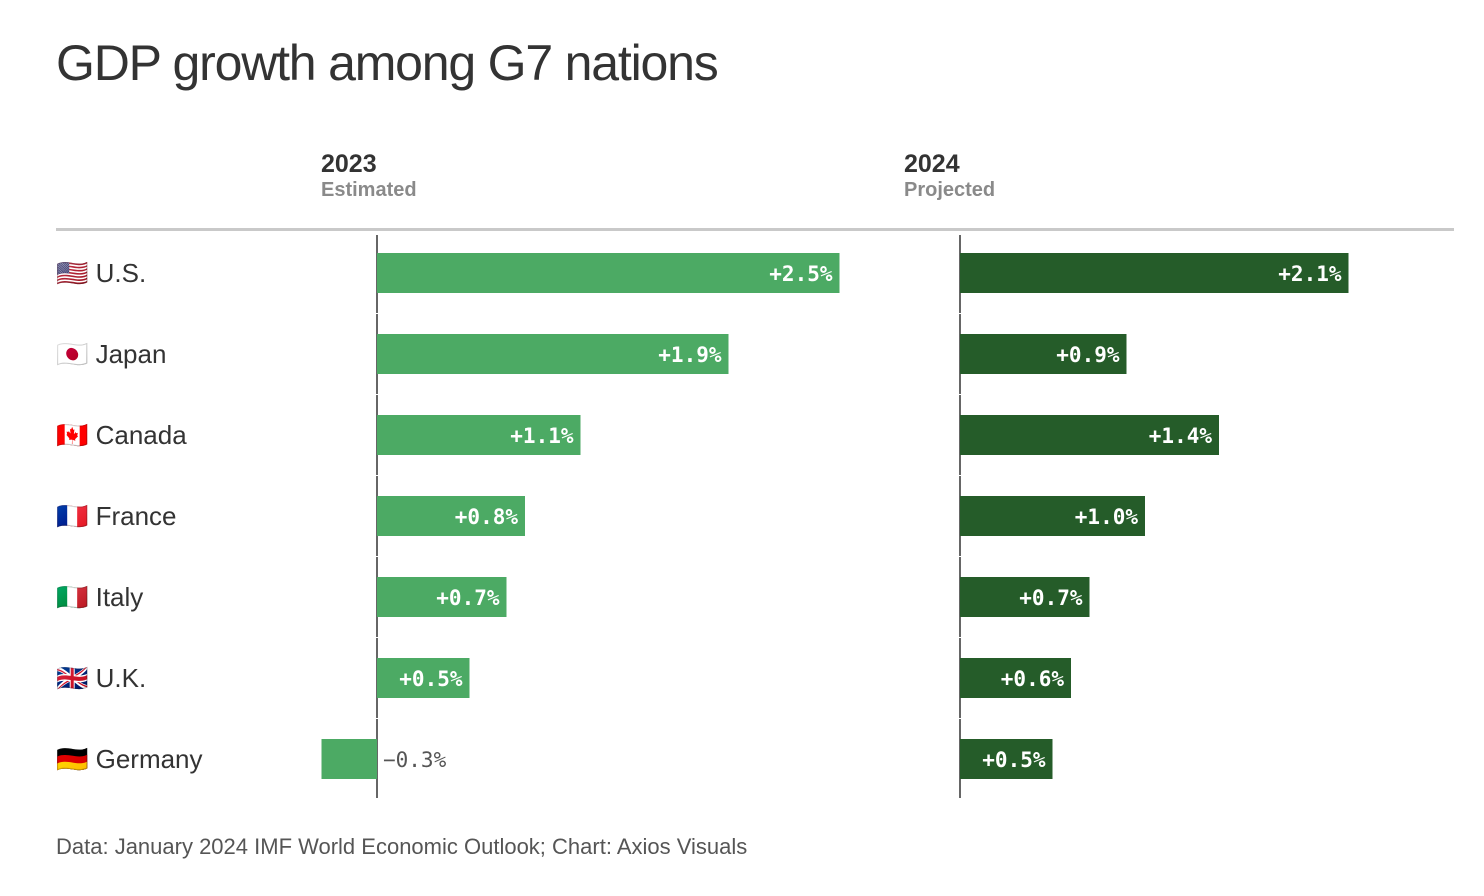  What do you see at coordinates (121, 435) in the screenshot?
I see `country-label-canada: 🇨🇦 Canada` at bounding box center [121, 435].